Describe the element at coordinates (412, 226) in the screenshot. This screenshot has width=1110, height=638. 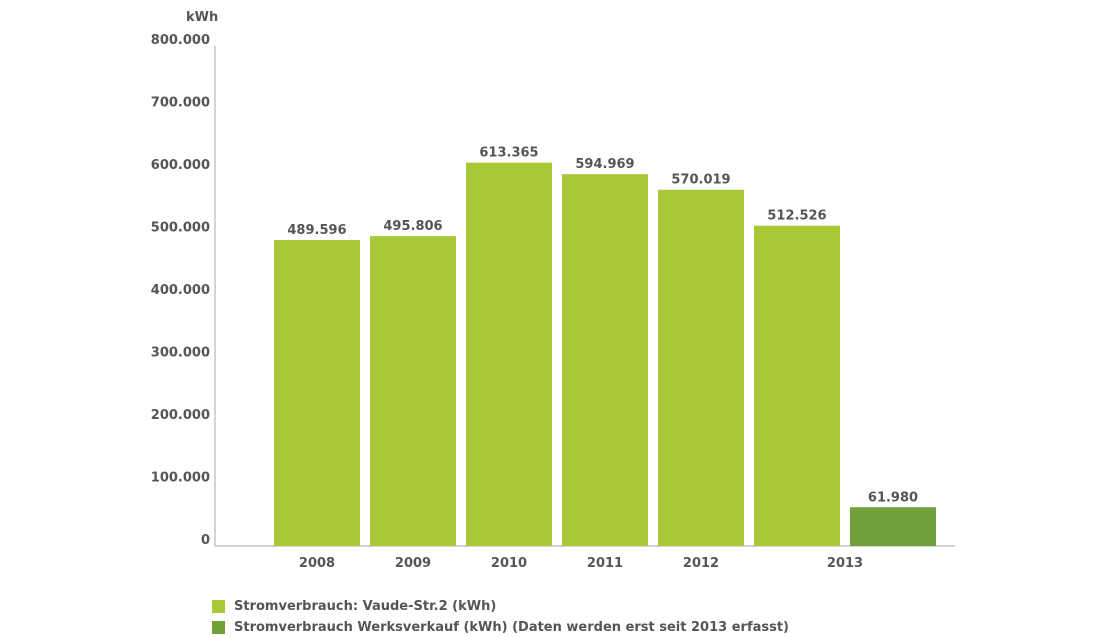
I see `value-label-2009-series-1: 495.806` at that location.